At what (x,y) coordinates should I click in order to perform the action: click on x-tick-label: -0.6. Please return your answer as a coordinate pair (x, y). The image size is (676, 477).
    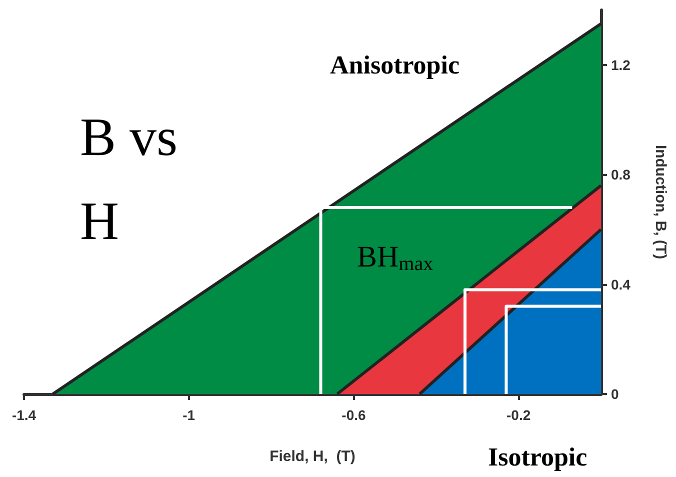
    Looking at the image, I should click on (354, 415).